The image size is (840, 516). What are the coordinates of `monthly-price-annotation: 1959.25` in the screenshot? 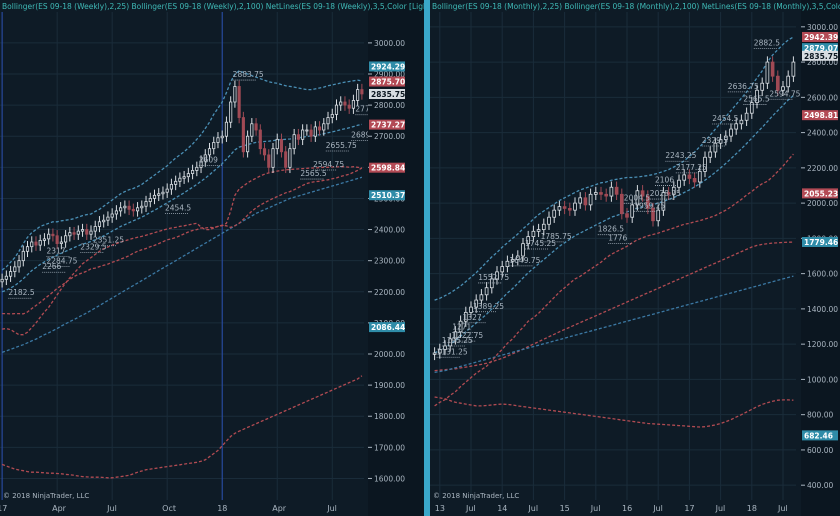 It's located at (649, 205).